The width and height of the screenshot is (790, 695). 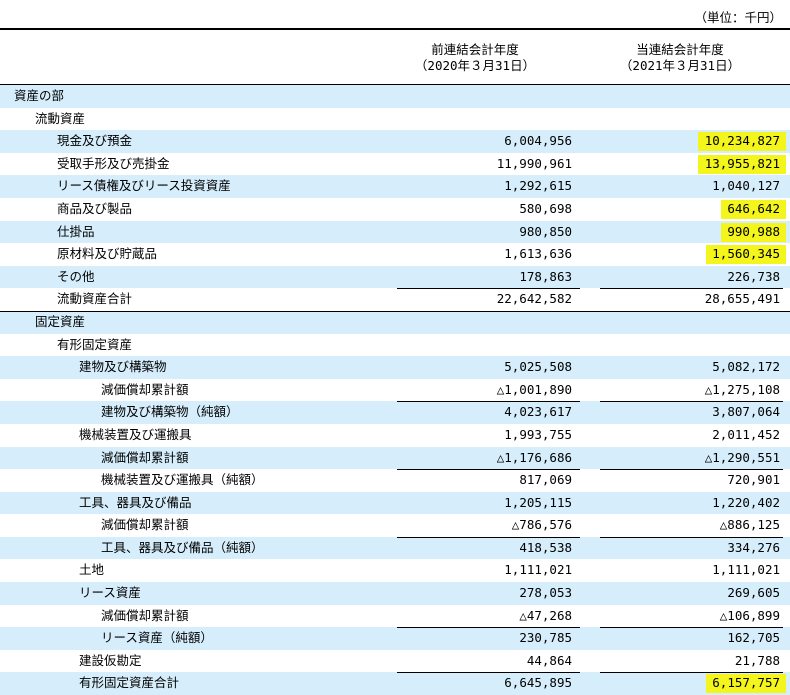 What do you see at coordinates (545, 593) in the screenshot?
I see `prev-year-value: 278,053` at bounding box center [545, 593].